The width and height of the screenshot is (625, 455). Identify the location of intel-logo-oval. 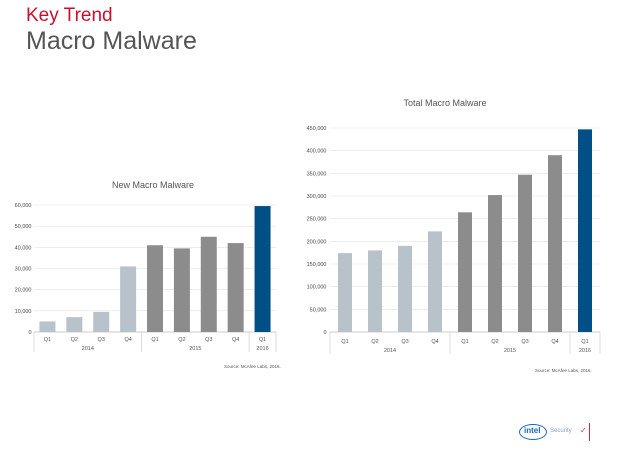
(533, 432).